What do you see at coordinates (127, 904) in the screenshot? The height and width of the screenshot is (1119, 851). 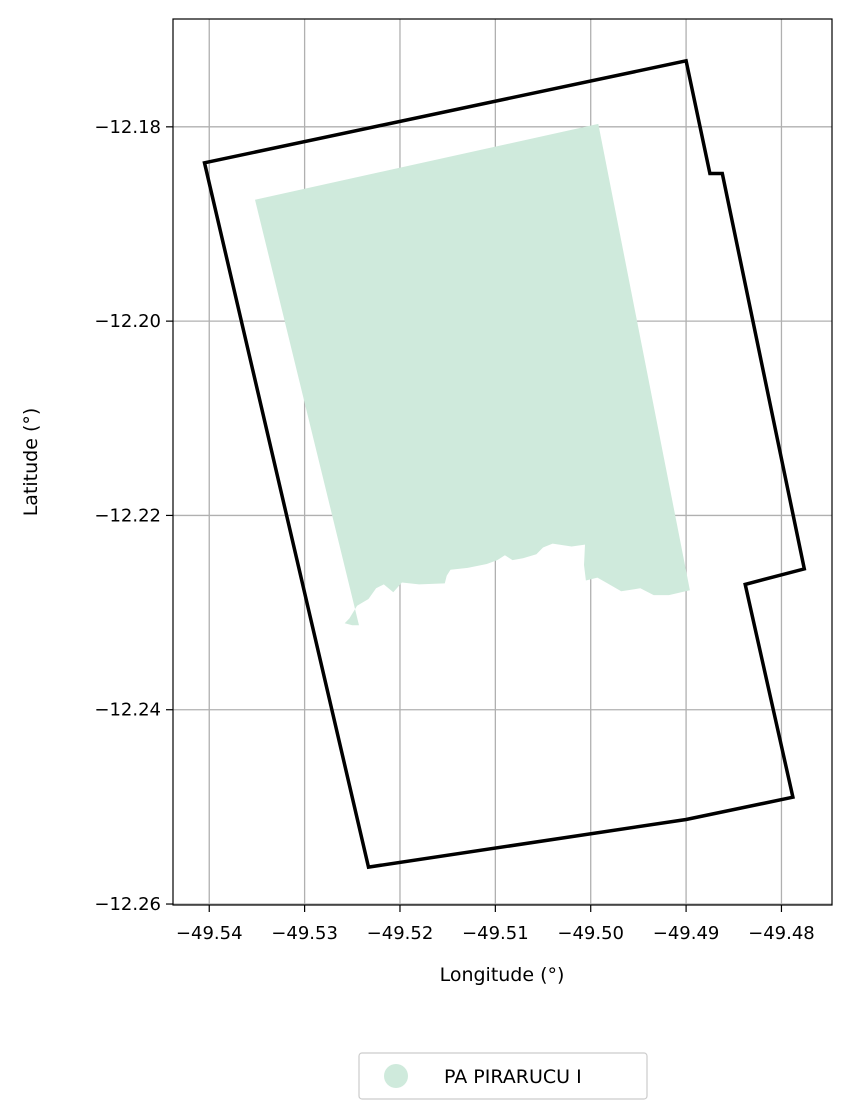 I see `y-tick-label: −12.26` at bounding box center [127, 904].